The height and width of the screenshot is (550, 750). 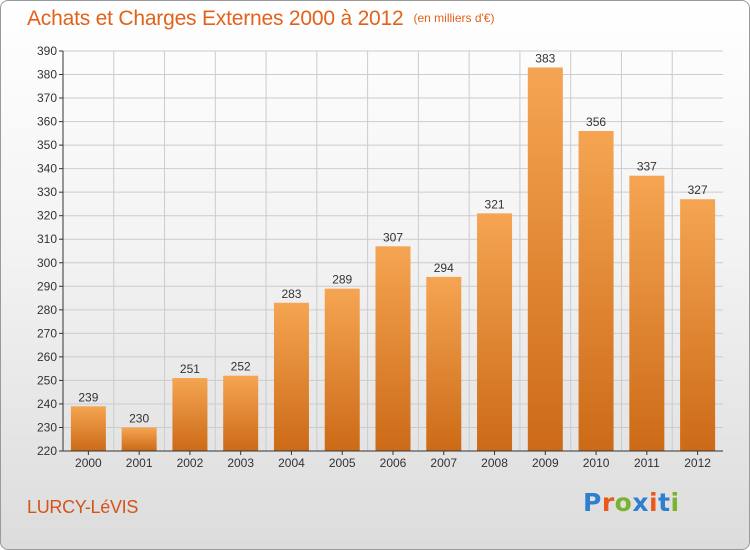 I want to click on y-tick-label: 220, so click(x=47, y=451).